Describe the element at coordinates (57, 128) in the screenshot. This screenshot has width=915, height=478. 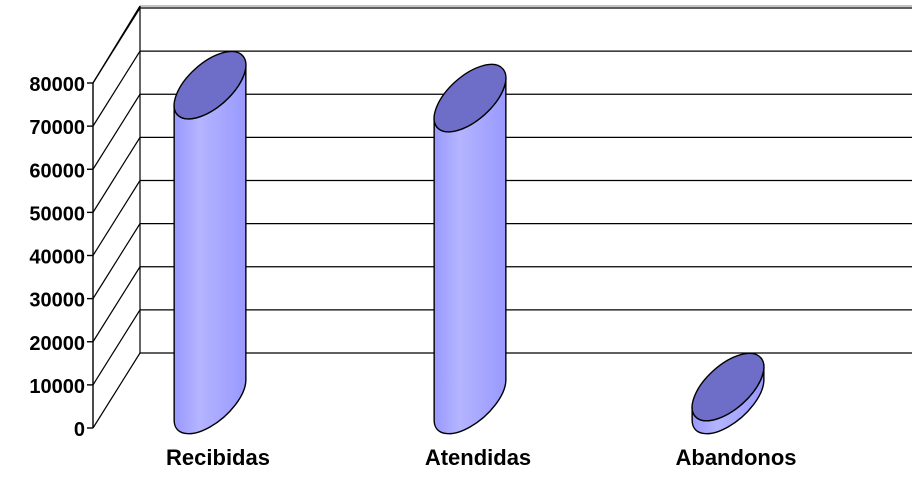
I see `y-tick-label: 70000` at that location.